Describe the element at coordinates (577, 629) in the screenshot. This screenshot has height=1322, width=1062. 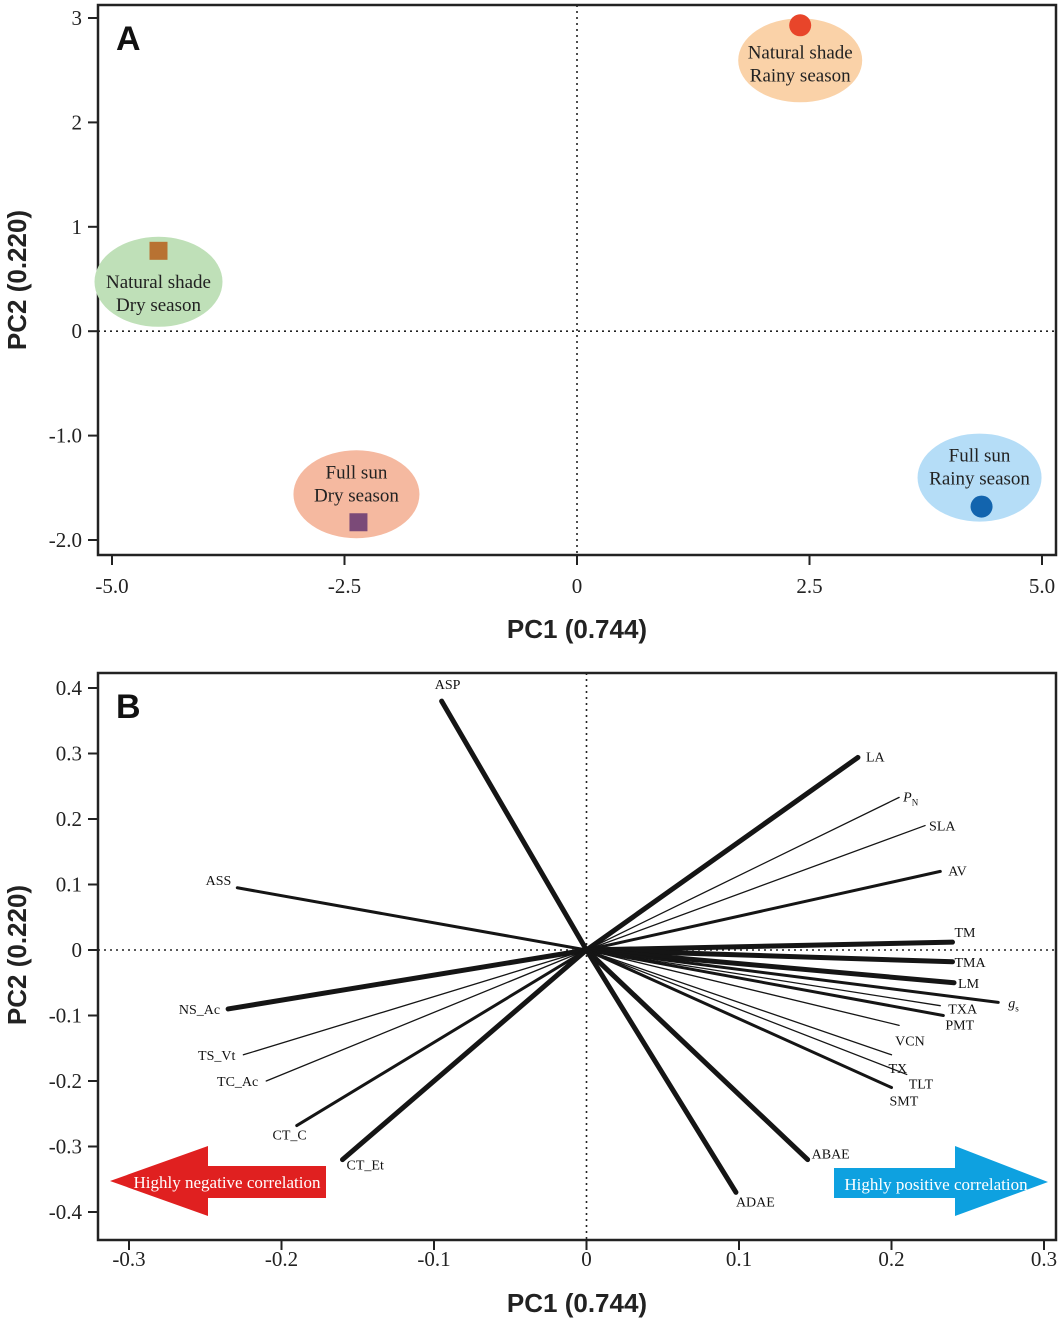
I see `panel-a-x-axis-label: PC1 (0.744)` at that location.